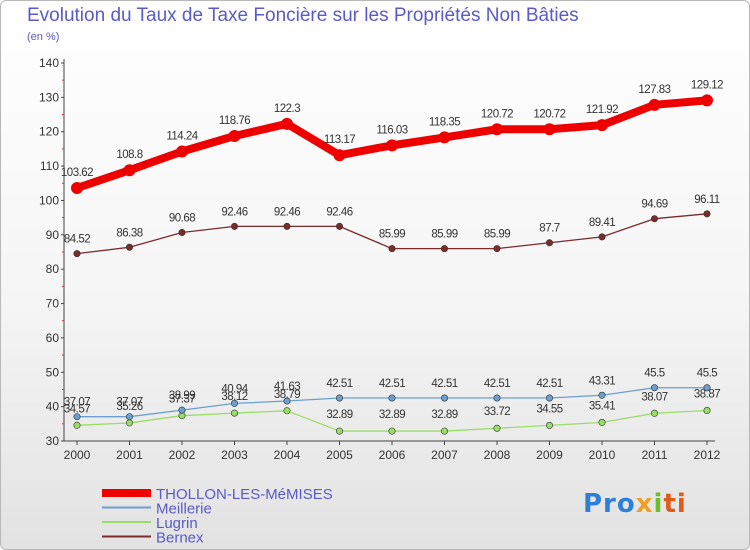 The width and height of the screenshot is (750, 550). What do you see at coordinates (287, 455) in the screenshot?
I see `x-tick-label: 2004` at bounding box center [287, 455].